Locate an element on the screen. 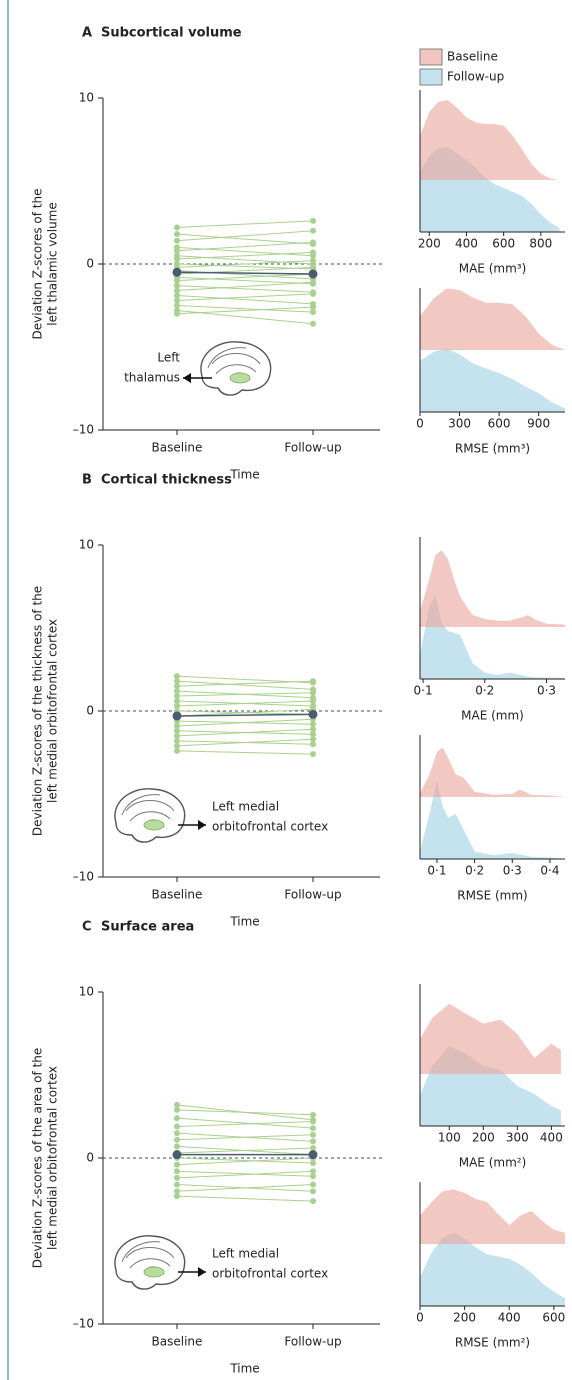 This screenshot has width=572, height=1380. arrow-head is located at coordinates (202, 1272).